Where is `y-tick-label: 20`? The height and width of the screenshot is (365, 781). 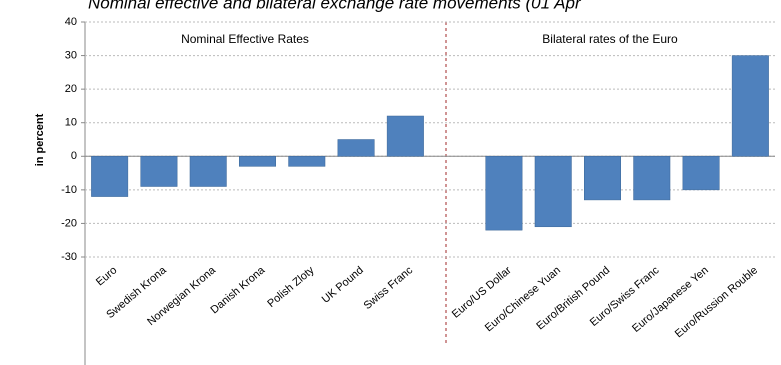 y-tick-label: 20 is located at coordinates (71, 89).